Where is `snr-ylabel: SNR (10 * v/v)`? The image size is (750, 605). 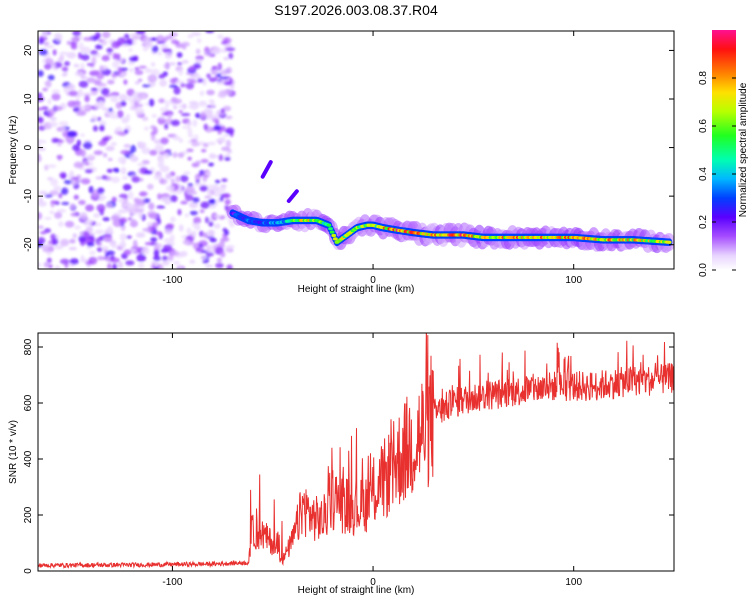
snr-ylabel: SNR (10 * v/v) is located at coordinates (13, 452).